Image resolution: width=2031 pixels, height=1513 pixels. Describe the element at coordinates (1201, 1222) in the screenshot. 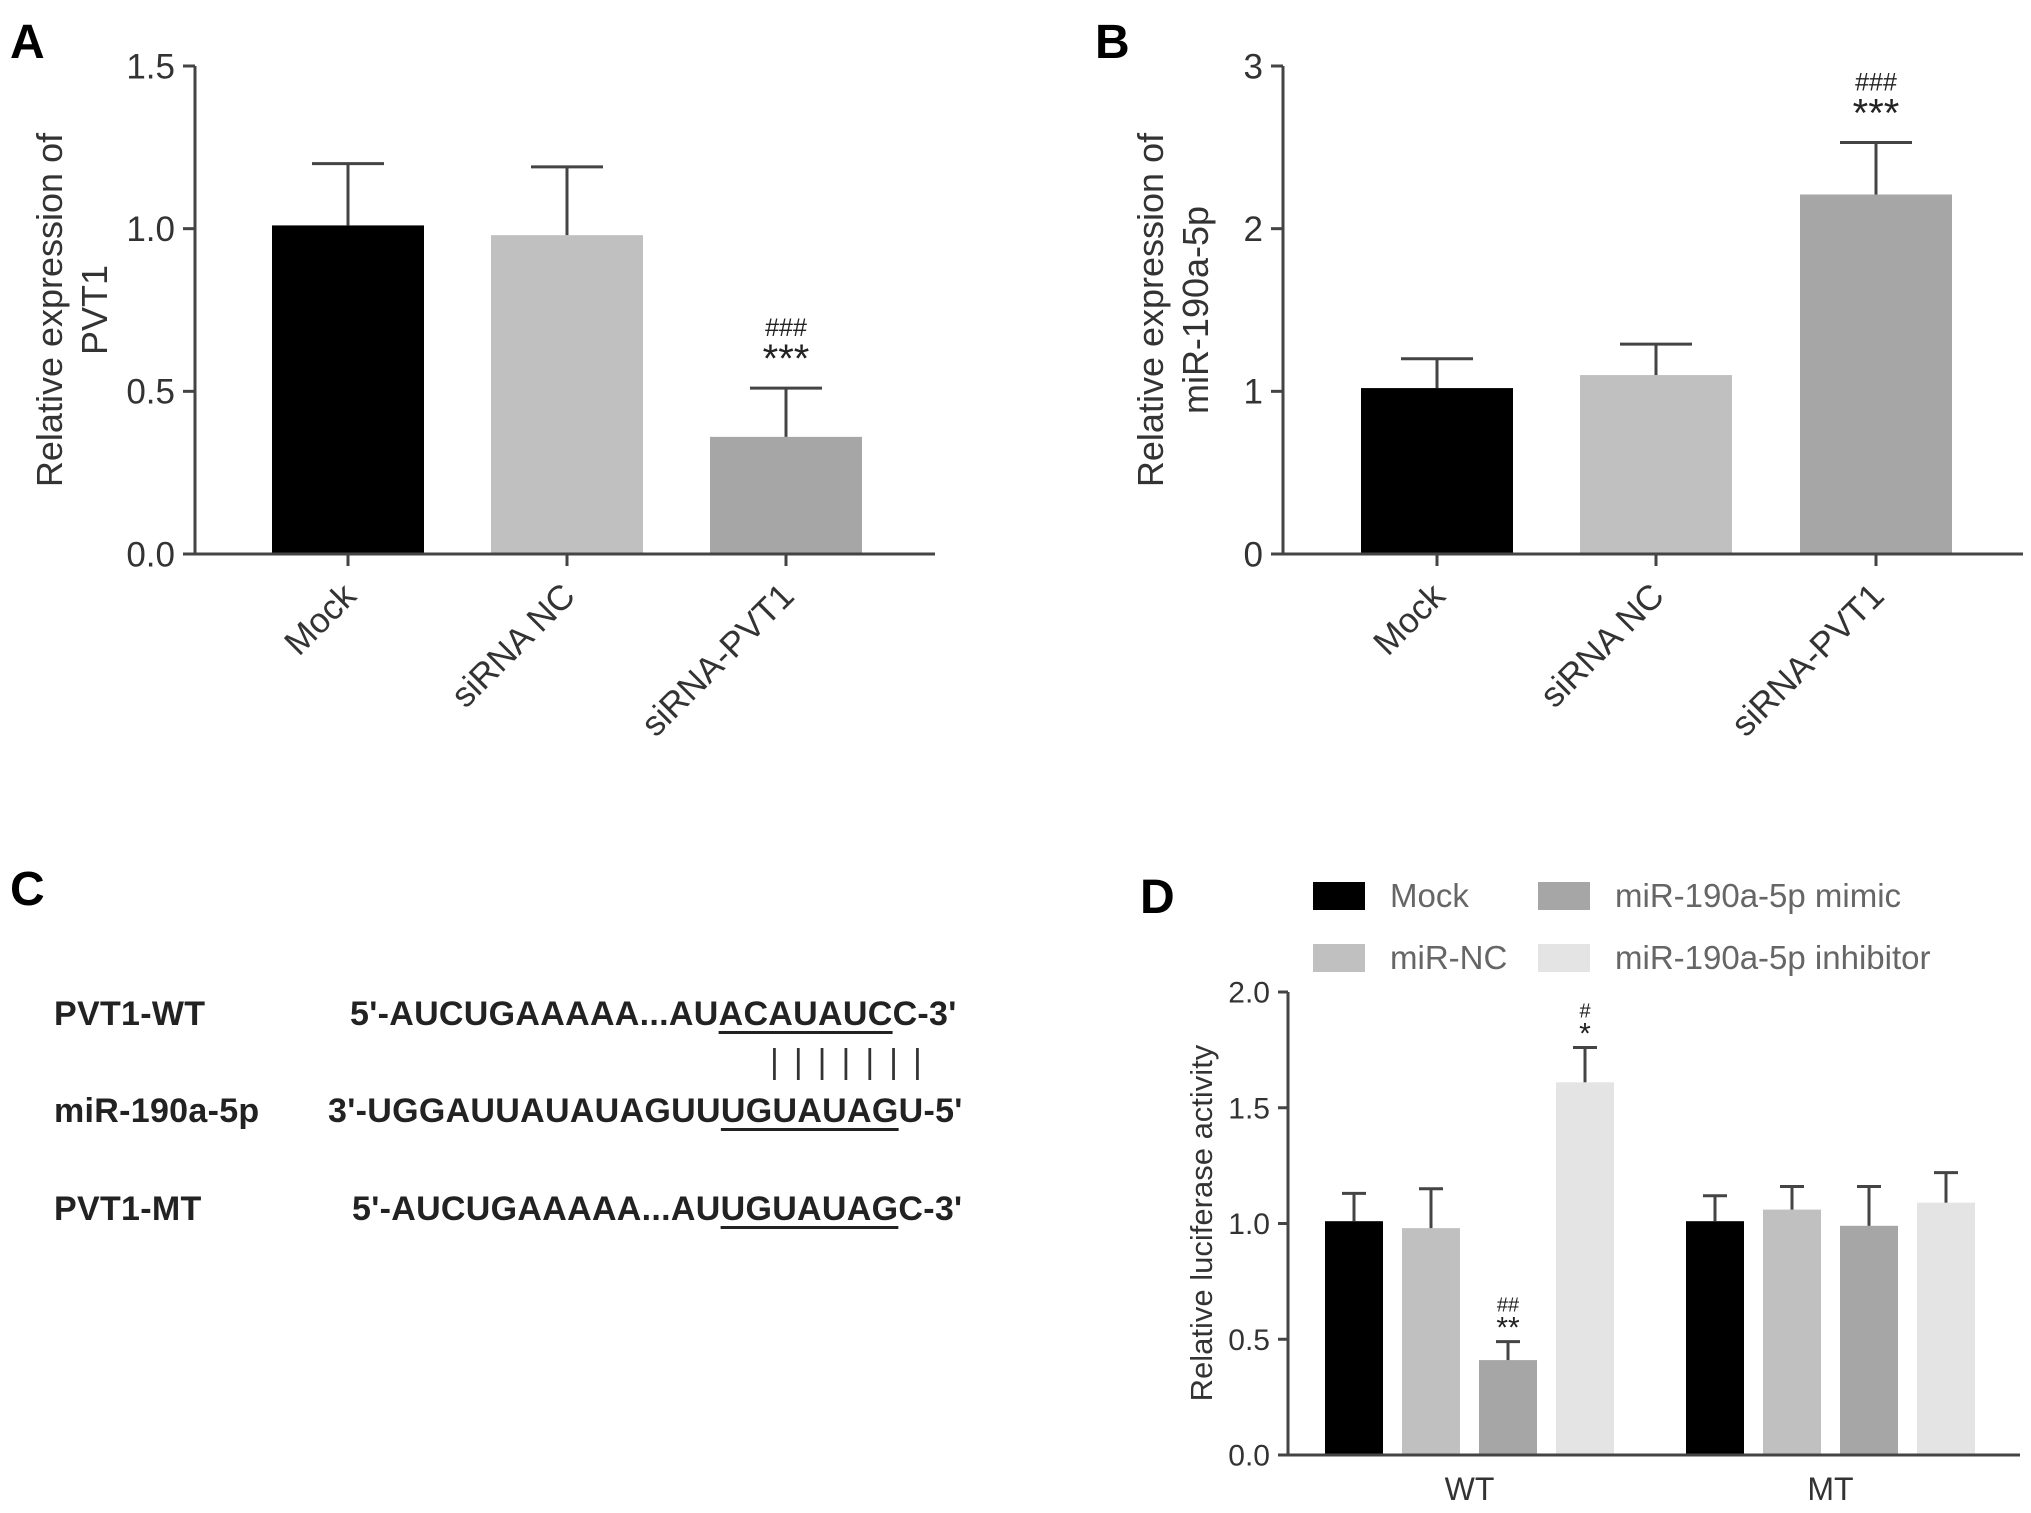

I see `chart-d-y-axis-label: Relative luciferase activity` at that location.